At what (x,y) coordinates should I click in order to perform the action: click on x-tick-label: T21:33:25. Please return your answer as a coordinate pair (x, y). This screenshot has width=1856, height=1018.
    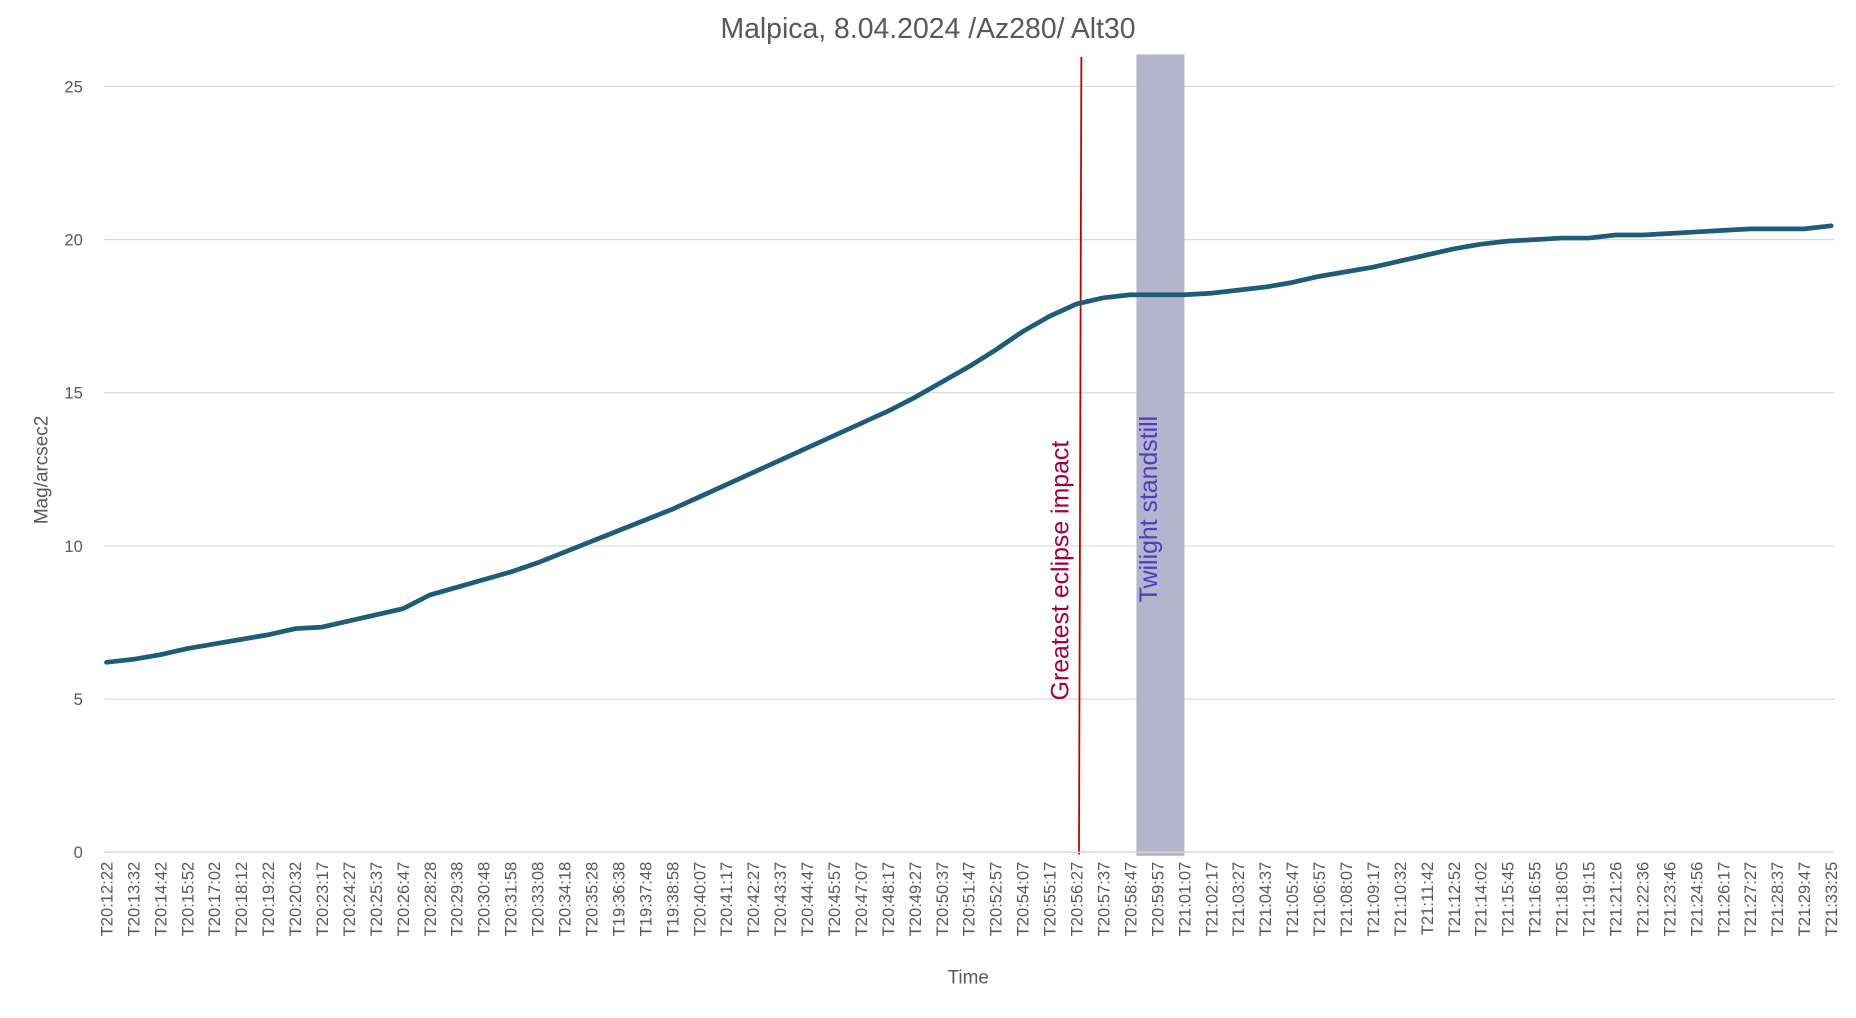
    Looking at the image, I should click on (1831, 899).